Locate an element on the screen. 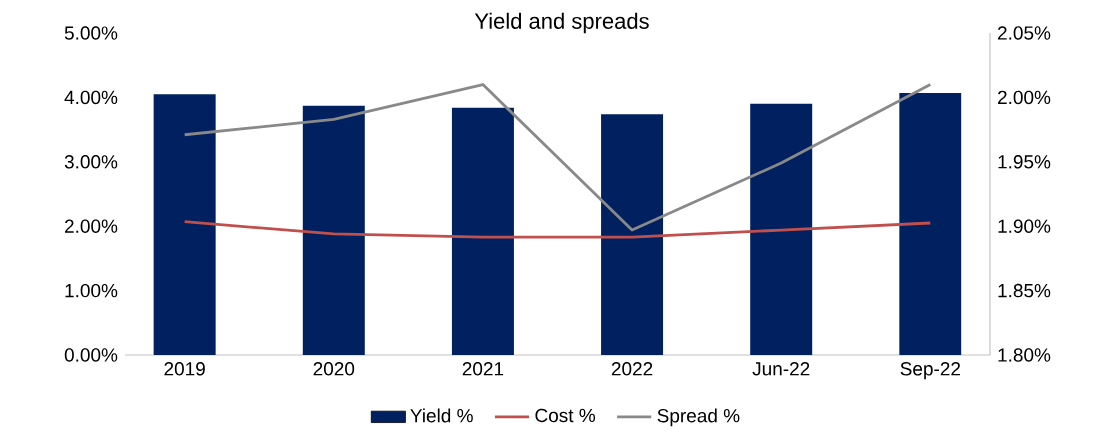  x-tick-label: 2021 is located at coordinates (483, 369).